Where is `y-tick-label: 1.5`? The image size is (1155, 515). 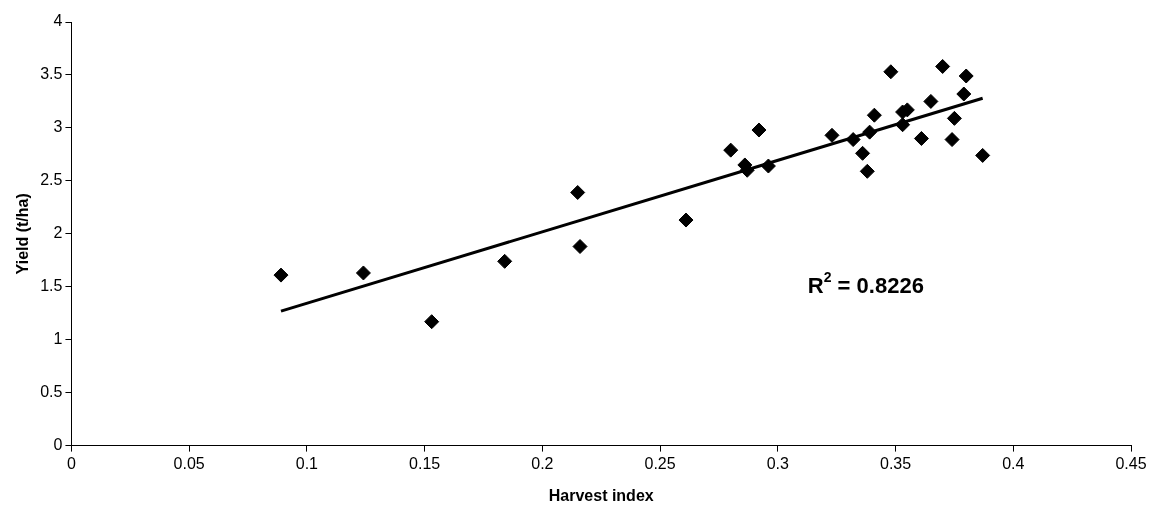 y-tick-label: 1.5 is located at coordinates (51, 286).